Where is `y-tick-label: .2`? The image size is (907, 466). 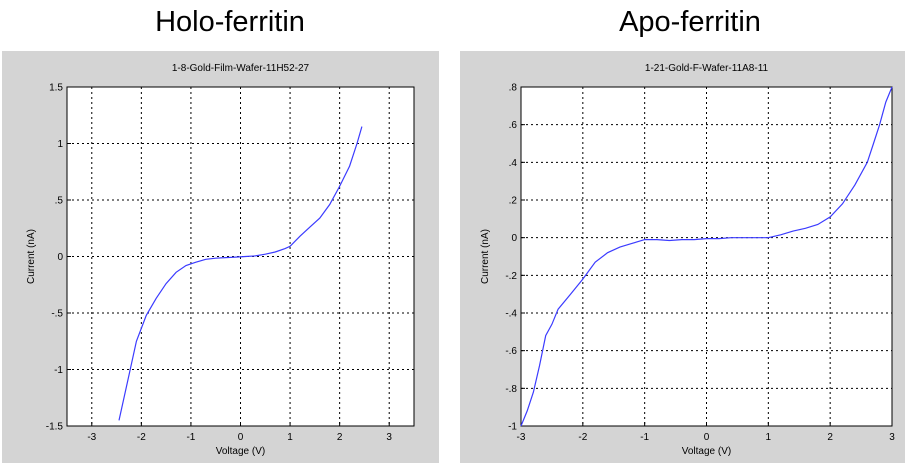
y-tick-label: .2 is located at coordinates (513, 201).